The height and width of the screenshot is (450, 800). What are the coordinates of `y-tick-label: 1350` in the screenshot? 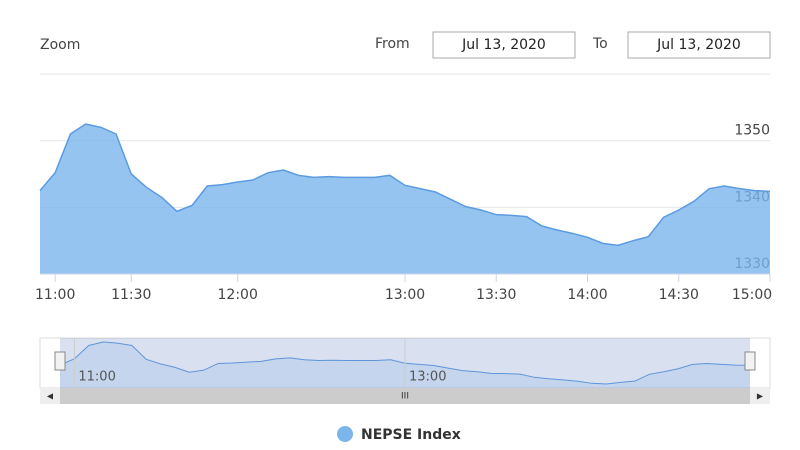 It's located at (752, 131).